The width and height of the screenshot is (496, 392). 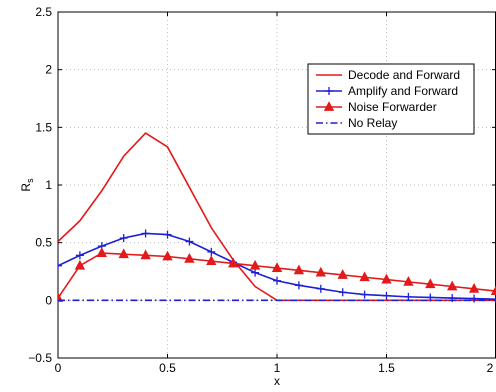 What do you see at coordinates (43, 12) in the screenshot?
I see `y-tick-label: 2.5` at bounding box center [43, 12].